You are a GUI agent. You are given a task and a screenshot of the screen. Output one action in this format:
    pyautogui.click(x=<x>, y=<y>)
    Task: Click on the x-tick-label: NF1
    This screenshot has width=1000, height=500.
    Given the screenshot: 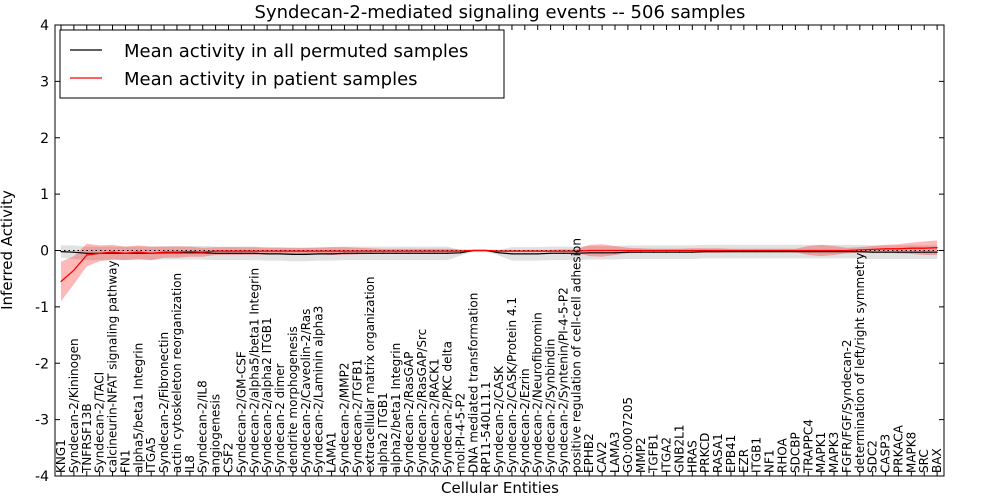 What is the action you would take?
    pyautogui.click(x=770, y=461)
    